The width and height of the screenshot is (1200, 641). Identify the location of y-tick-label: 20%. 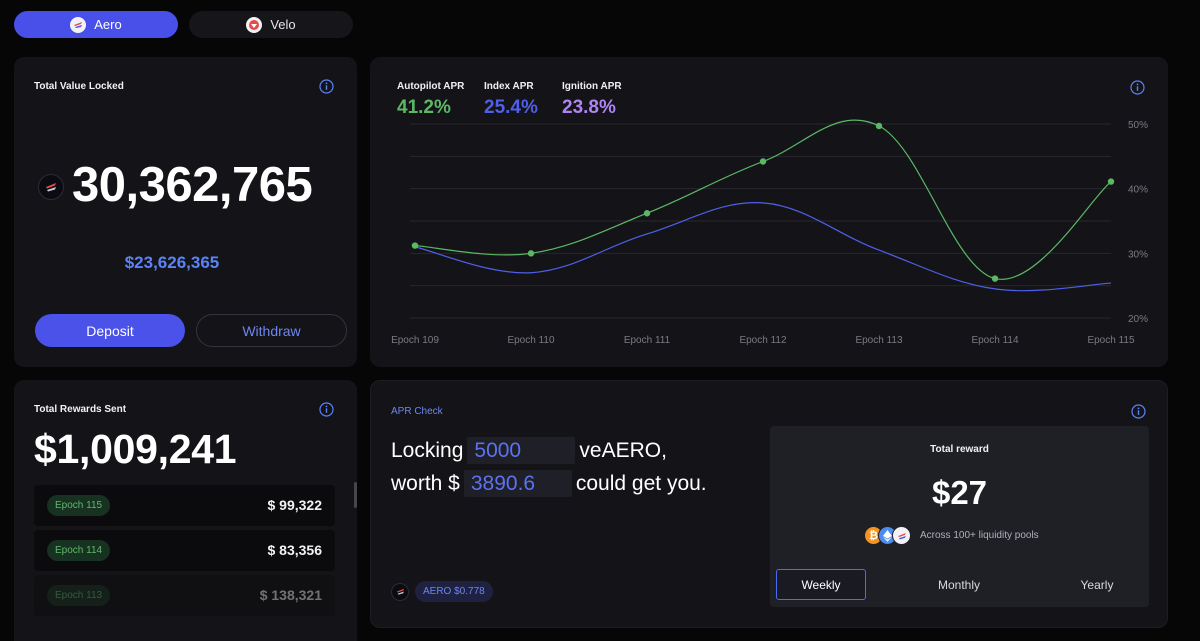
(1138, 319).